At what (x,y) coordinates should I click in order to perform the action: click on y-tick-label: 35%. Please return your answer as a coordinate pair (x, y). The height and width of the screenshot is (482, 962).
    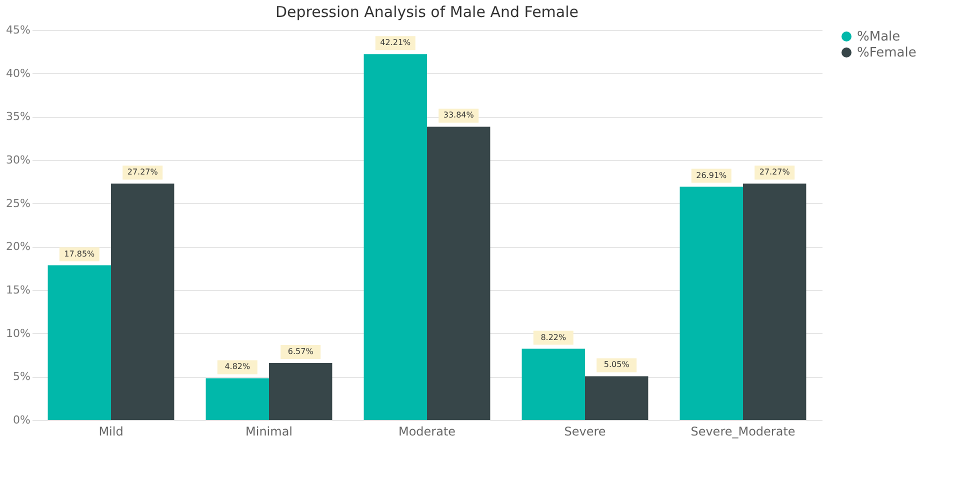
    Looking at the image, I should click on (18, 117).